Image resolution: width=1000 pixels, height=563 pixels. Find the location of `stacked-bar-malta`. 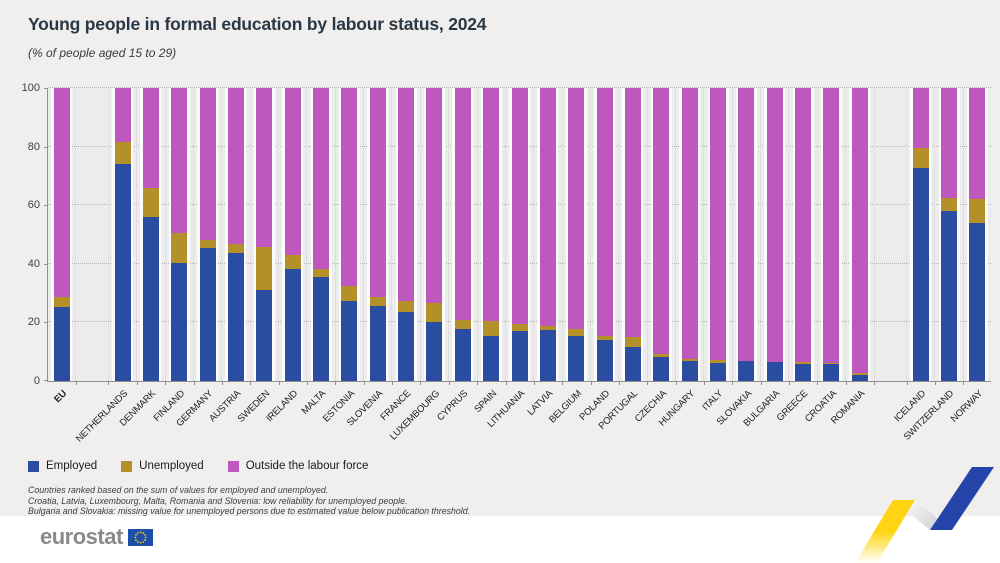

stacked-bar-malta is located at coordinates (321, 234).